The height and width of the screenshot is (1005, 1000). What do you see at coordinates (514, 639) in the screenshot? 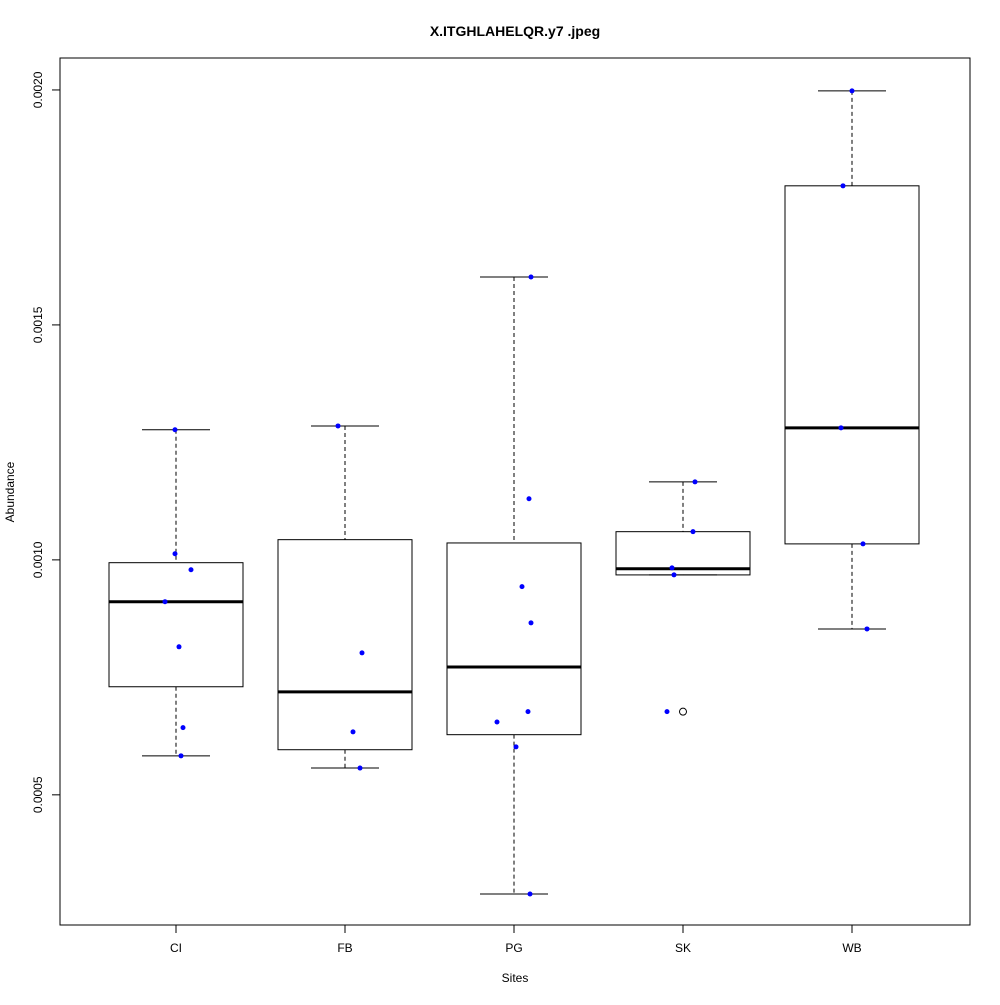
I see `box-PG` at bounding box center [514, 639].